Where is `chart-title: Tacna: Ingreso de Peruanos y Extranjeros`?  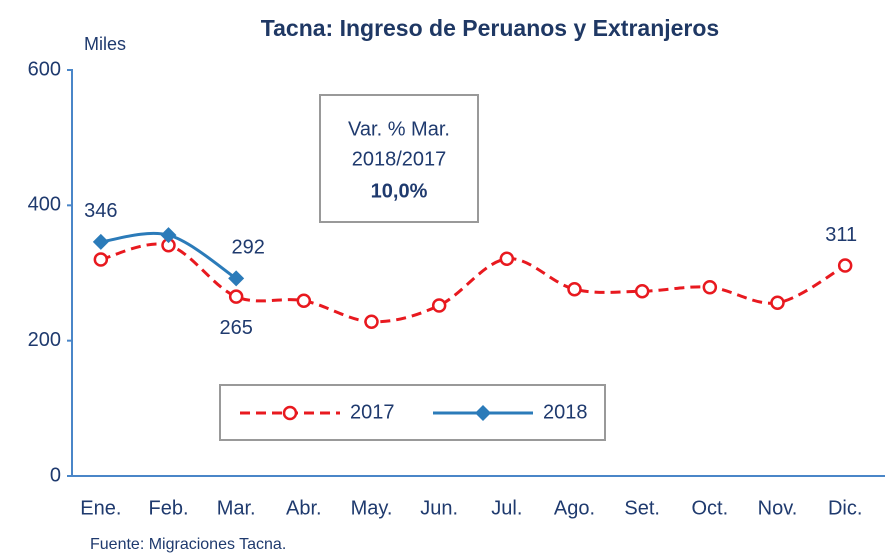 chart-title: Tacna: Ingreso de Peruanos y Extranjeros is located at coordinates (490, 28).